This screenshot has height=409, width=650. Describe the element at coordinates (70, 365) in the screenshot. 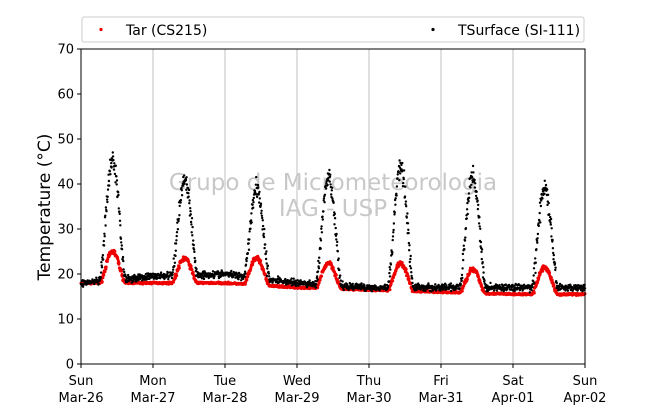

I see `y-tick-label: 0` at that location.